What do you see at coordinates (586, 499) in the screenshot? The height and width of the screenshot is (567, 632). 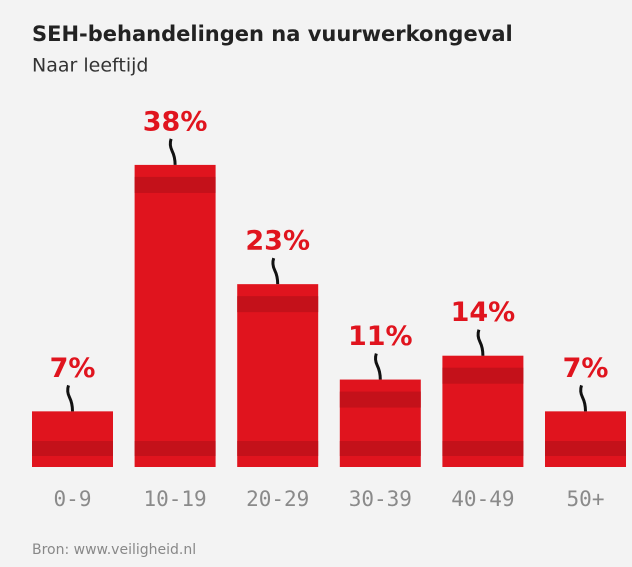 I see `x-tick-label: 50+` at bounding box center [586, 499].